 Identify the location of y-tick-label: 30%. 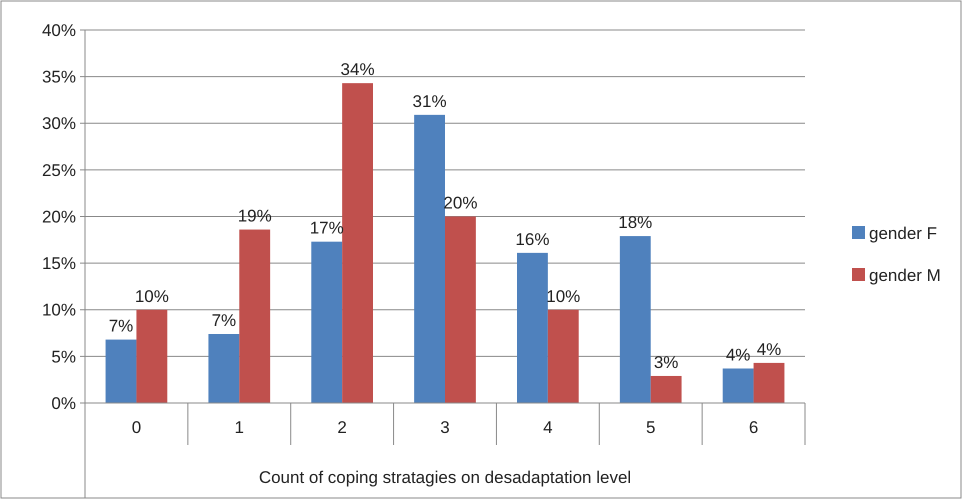
(59, 124).